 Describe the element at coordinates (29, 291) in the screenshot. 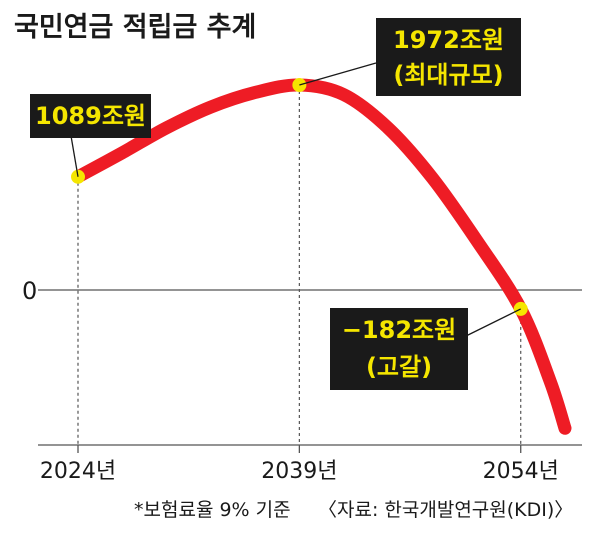

I see `zero-tick-label: 0` at that location.